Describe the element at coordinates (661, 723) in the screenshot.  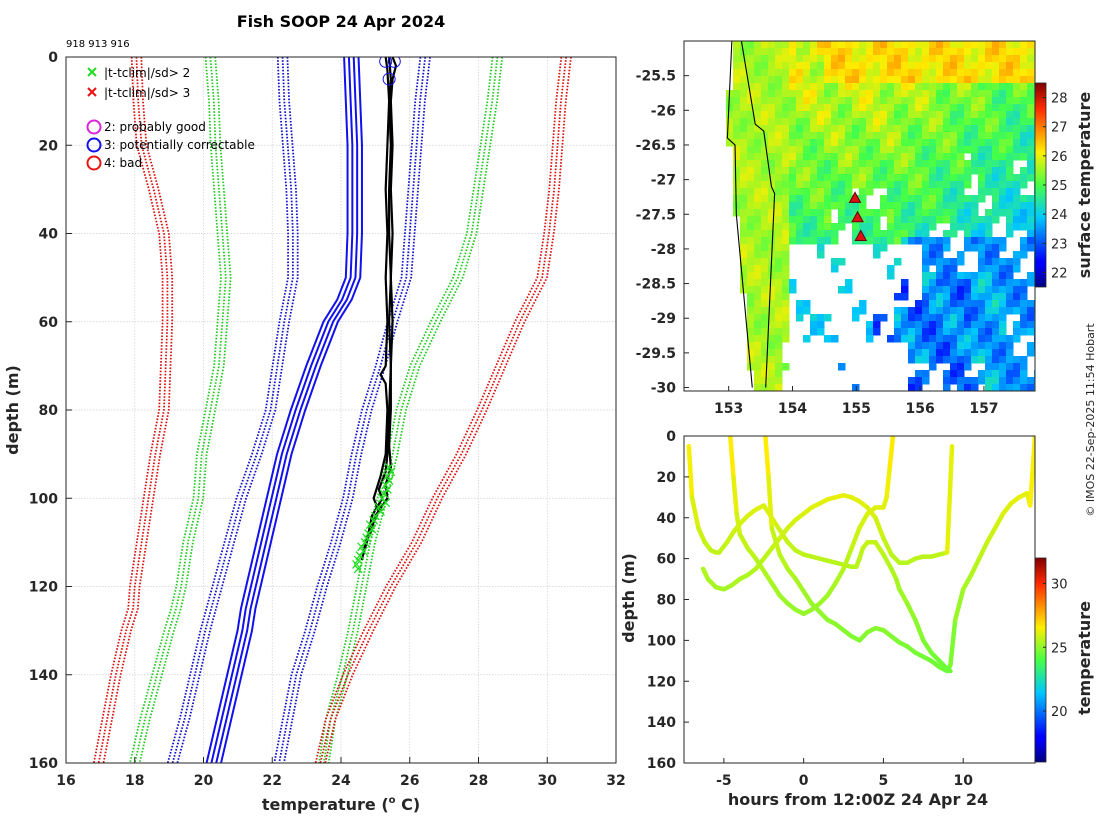
I see `timeseries-ytick-label: 140` at that location.